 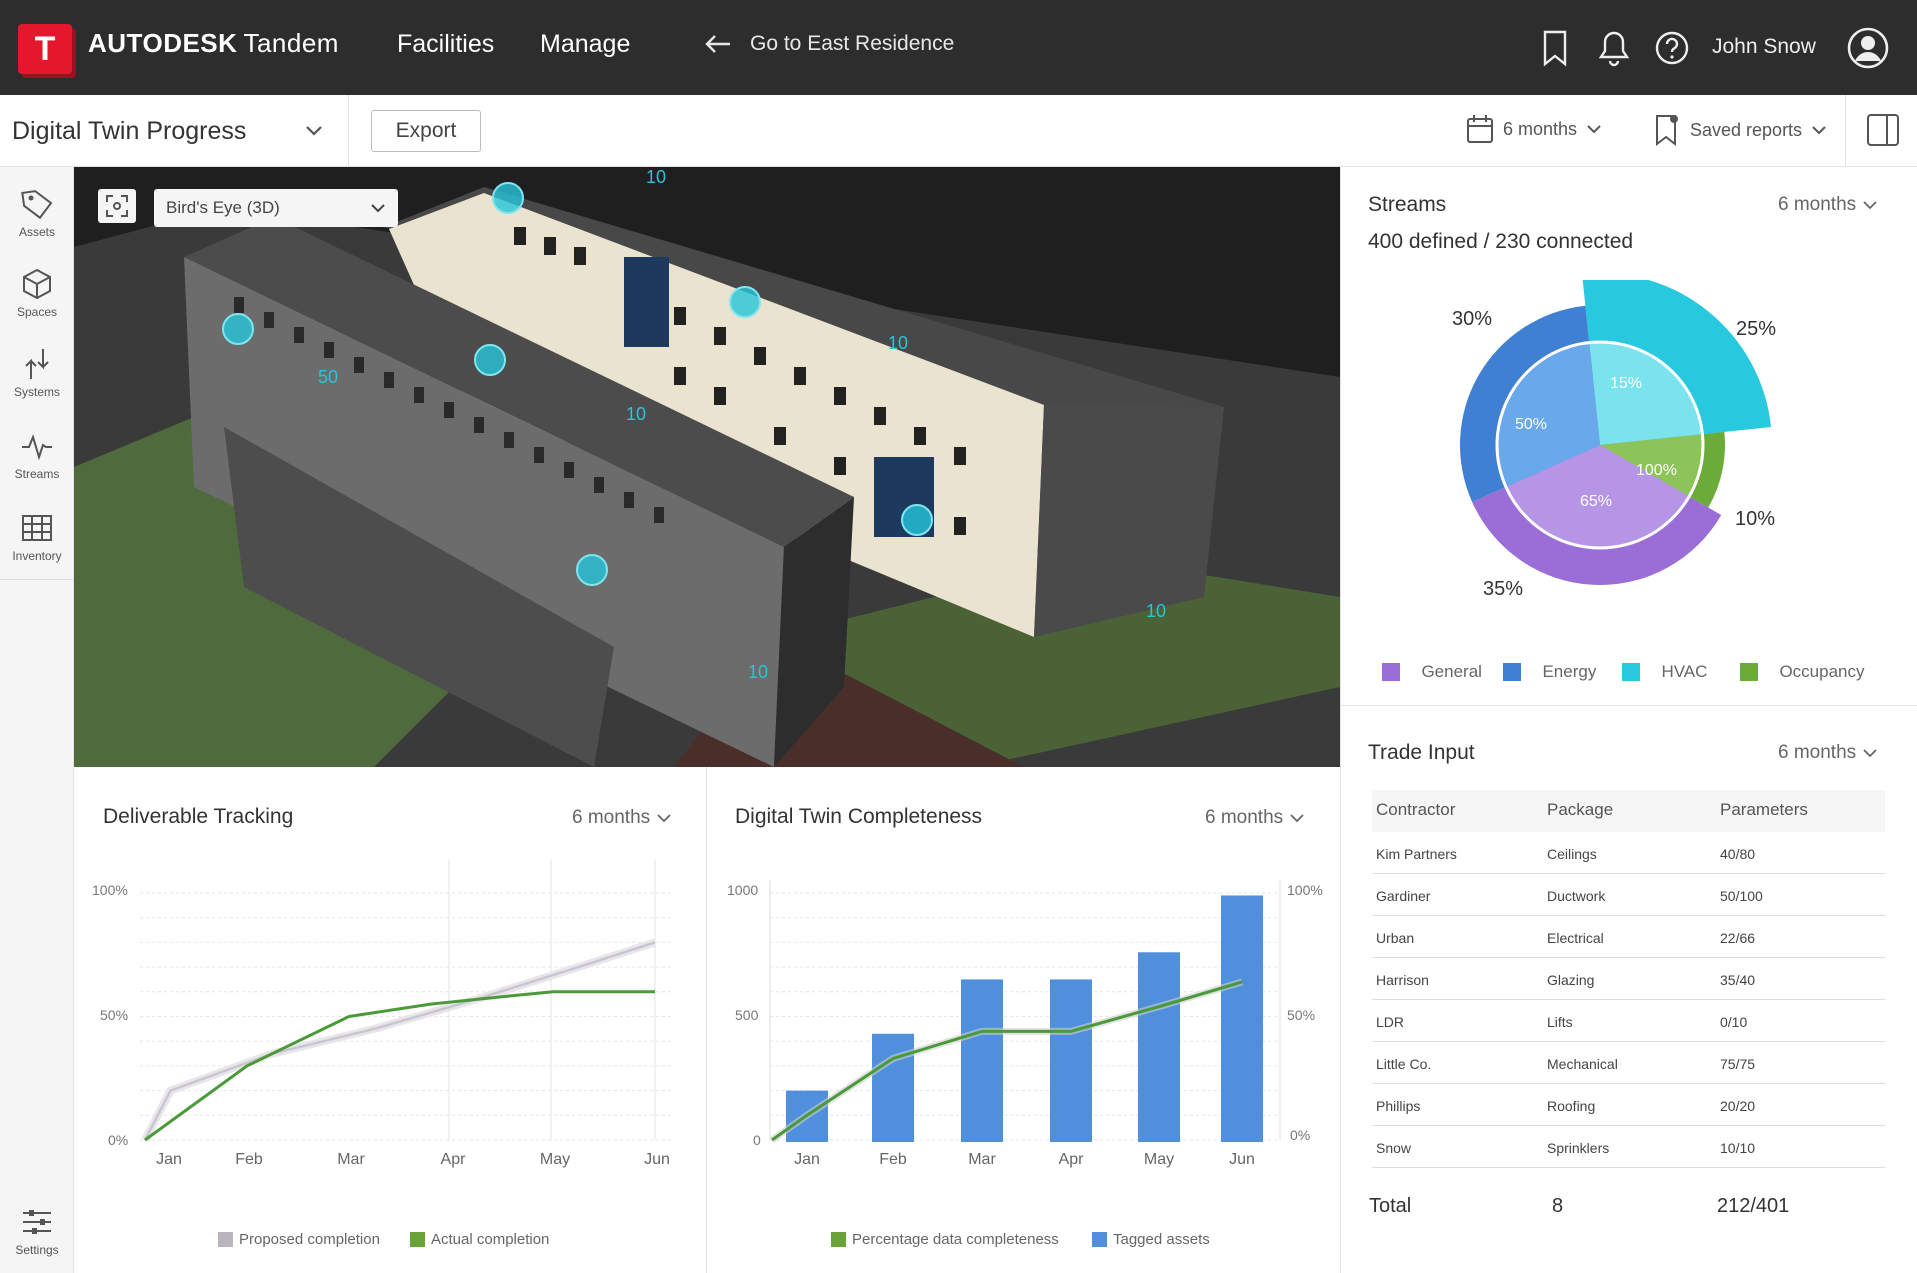 I want to click on rail-label: Systems, so click(x=36, y=392).